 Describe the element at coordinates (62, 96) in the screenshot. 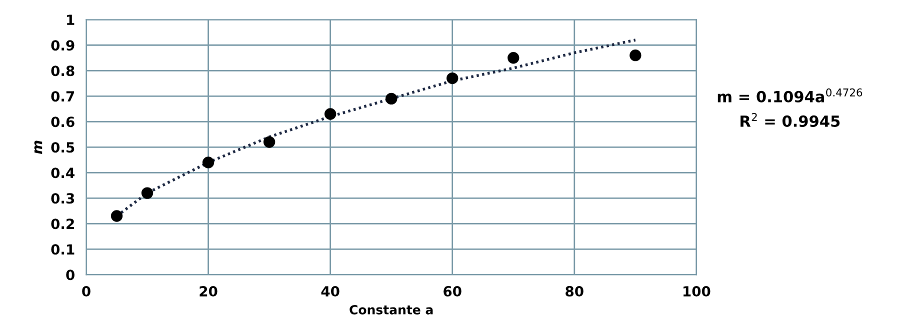

I see `y-tick-label: 0.7` at that location.